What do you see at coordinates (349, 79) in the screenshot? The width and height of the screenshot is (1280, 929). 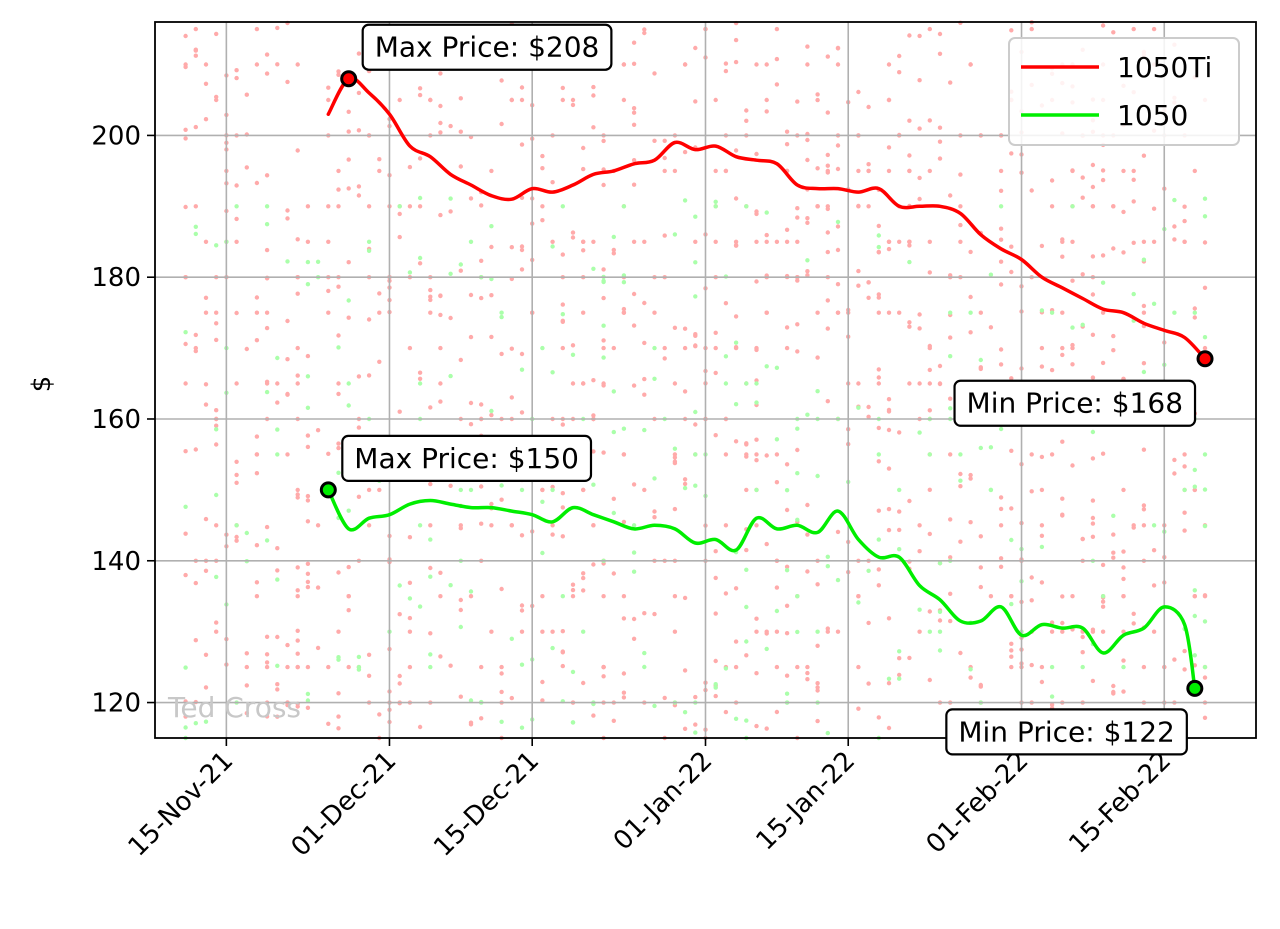 I see `marker-1050Ti-max` at bounding box center [349, 79].